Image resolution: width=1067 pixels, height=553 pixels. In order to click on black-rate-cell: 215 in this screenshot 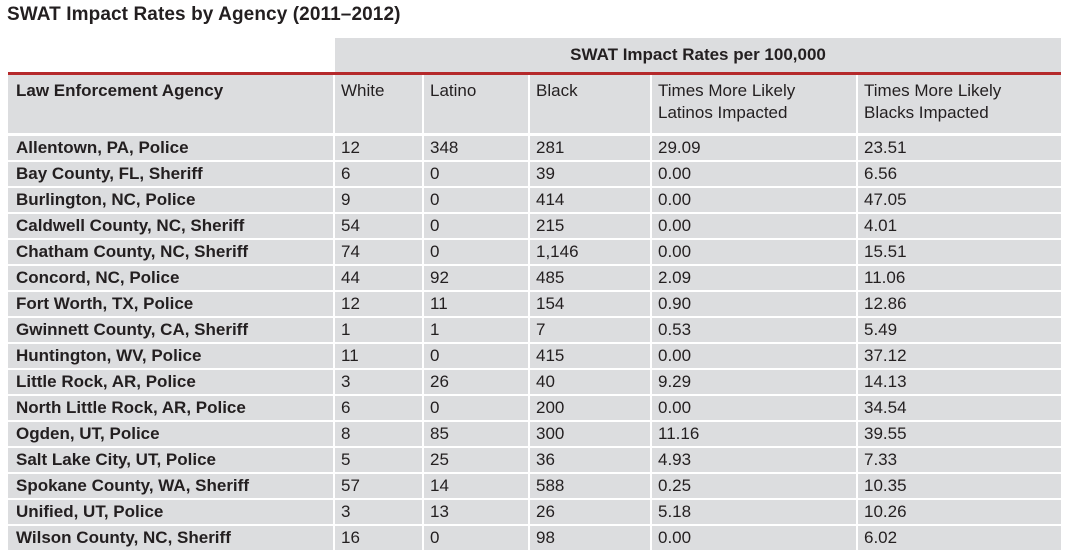, I will do `click(589, 227)`.